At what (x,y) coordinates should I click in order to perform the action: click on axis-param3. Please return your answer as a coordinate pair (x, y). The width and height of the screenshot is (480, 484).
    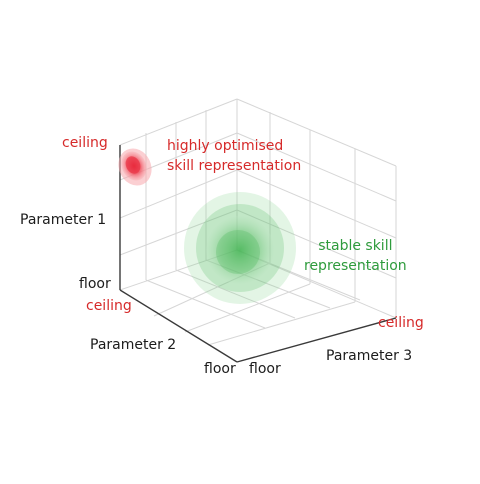
    Looking at the image, I should click on (316, 340).